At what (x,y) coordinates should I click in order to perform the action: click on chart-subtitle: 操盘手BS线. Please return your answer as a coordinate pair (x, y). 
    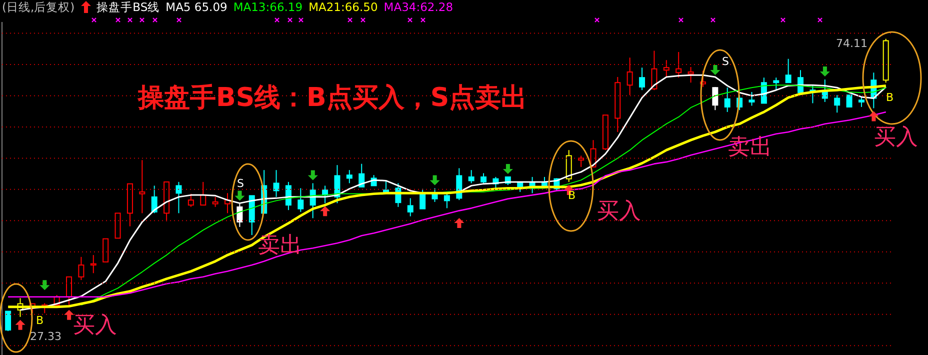
    Looking at the image, I should click on (128, 7).